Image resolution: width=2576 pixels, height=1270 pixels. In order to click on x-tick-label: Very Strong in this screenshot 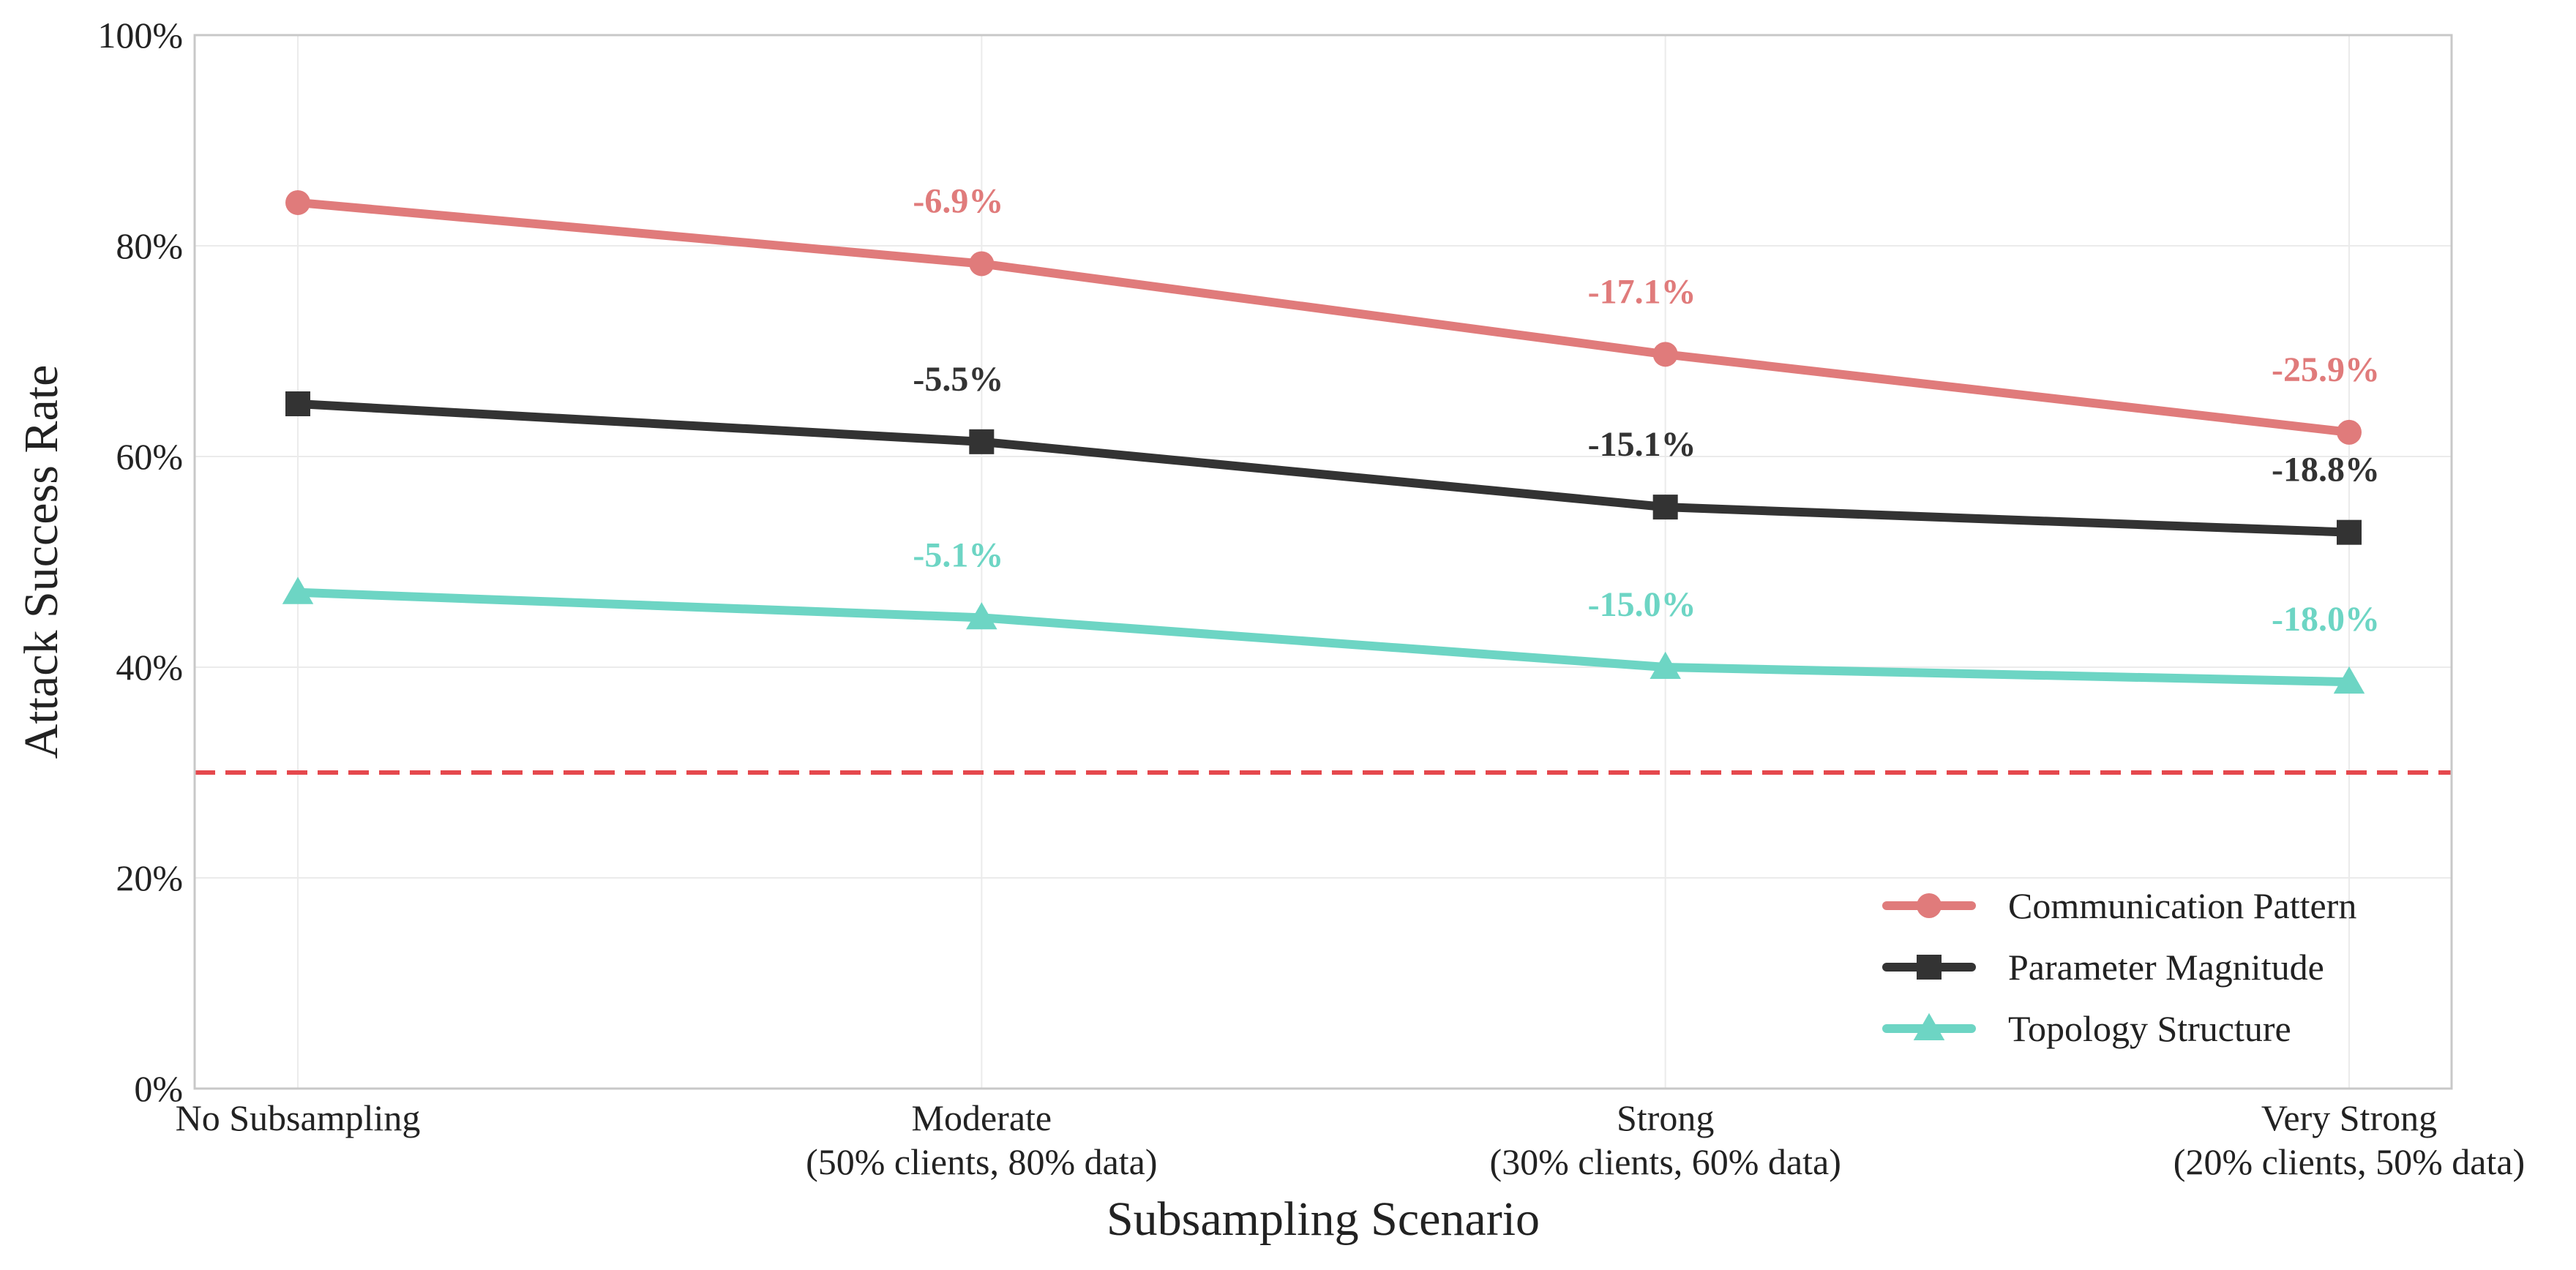, I will do `click(2349, 1117)`.